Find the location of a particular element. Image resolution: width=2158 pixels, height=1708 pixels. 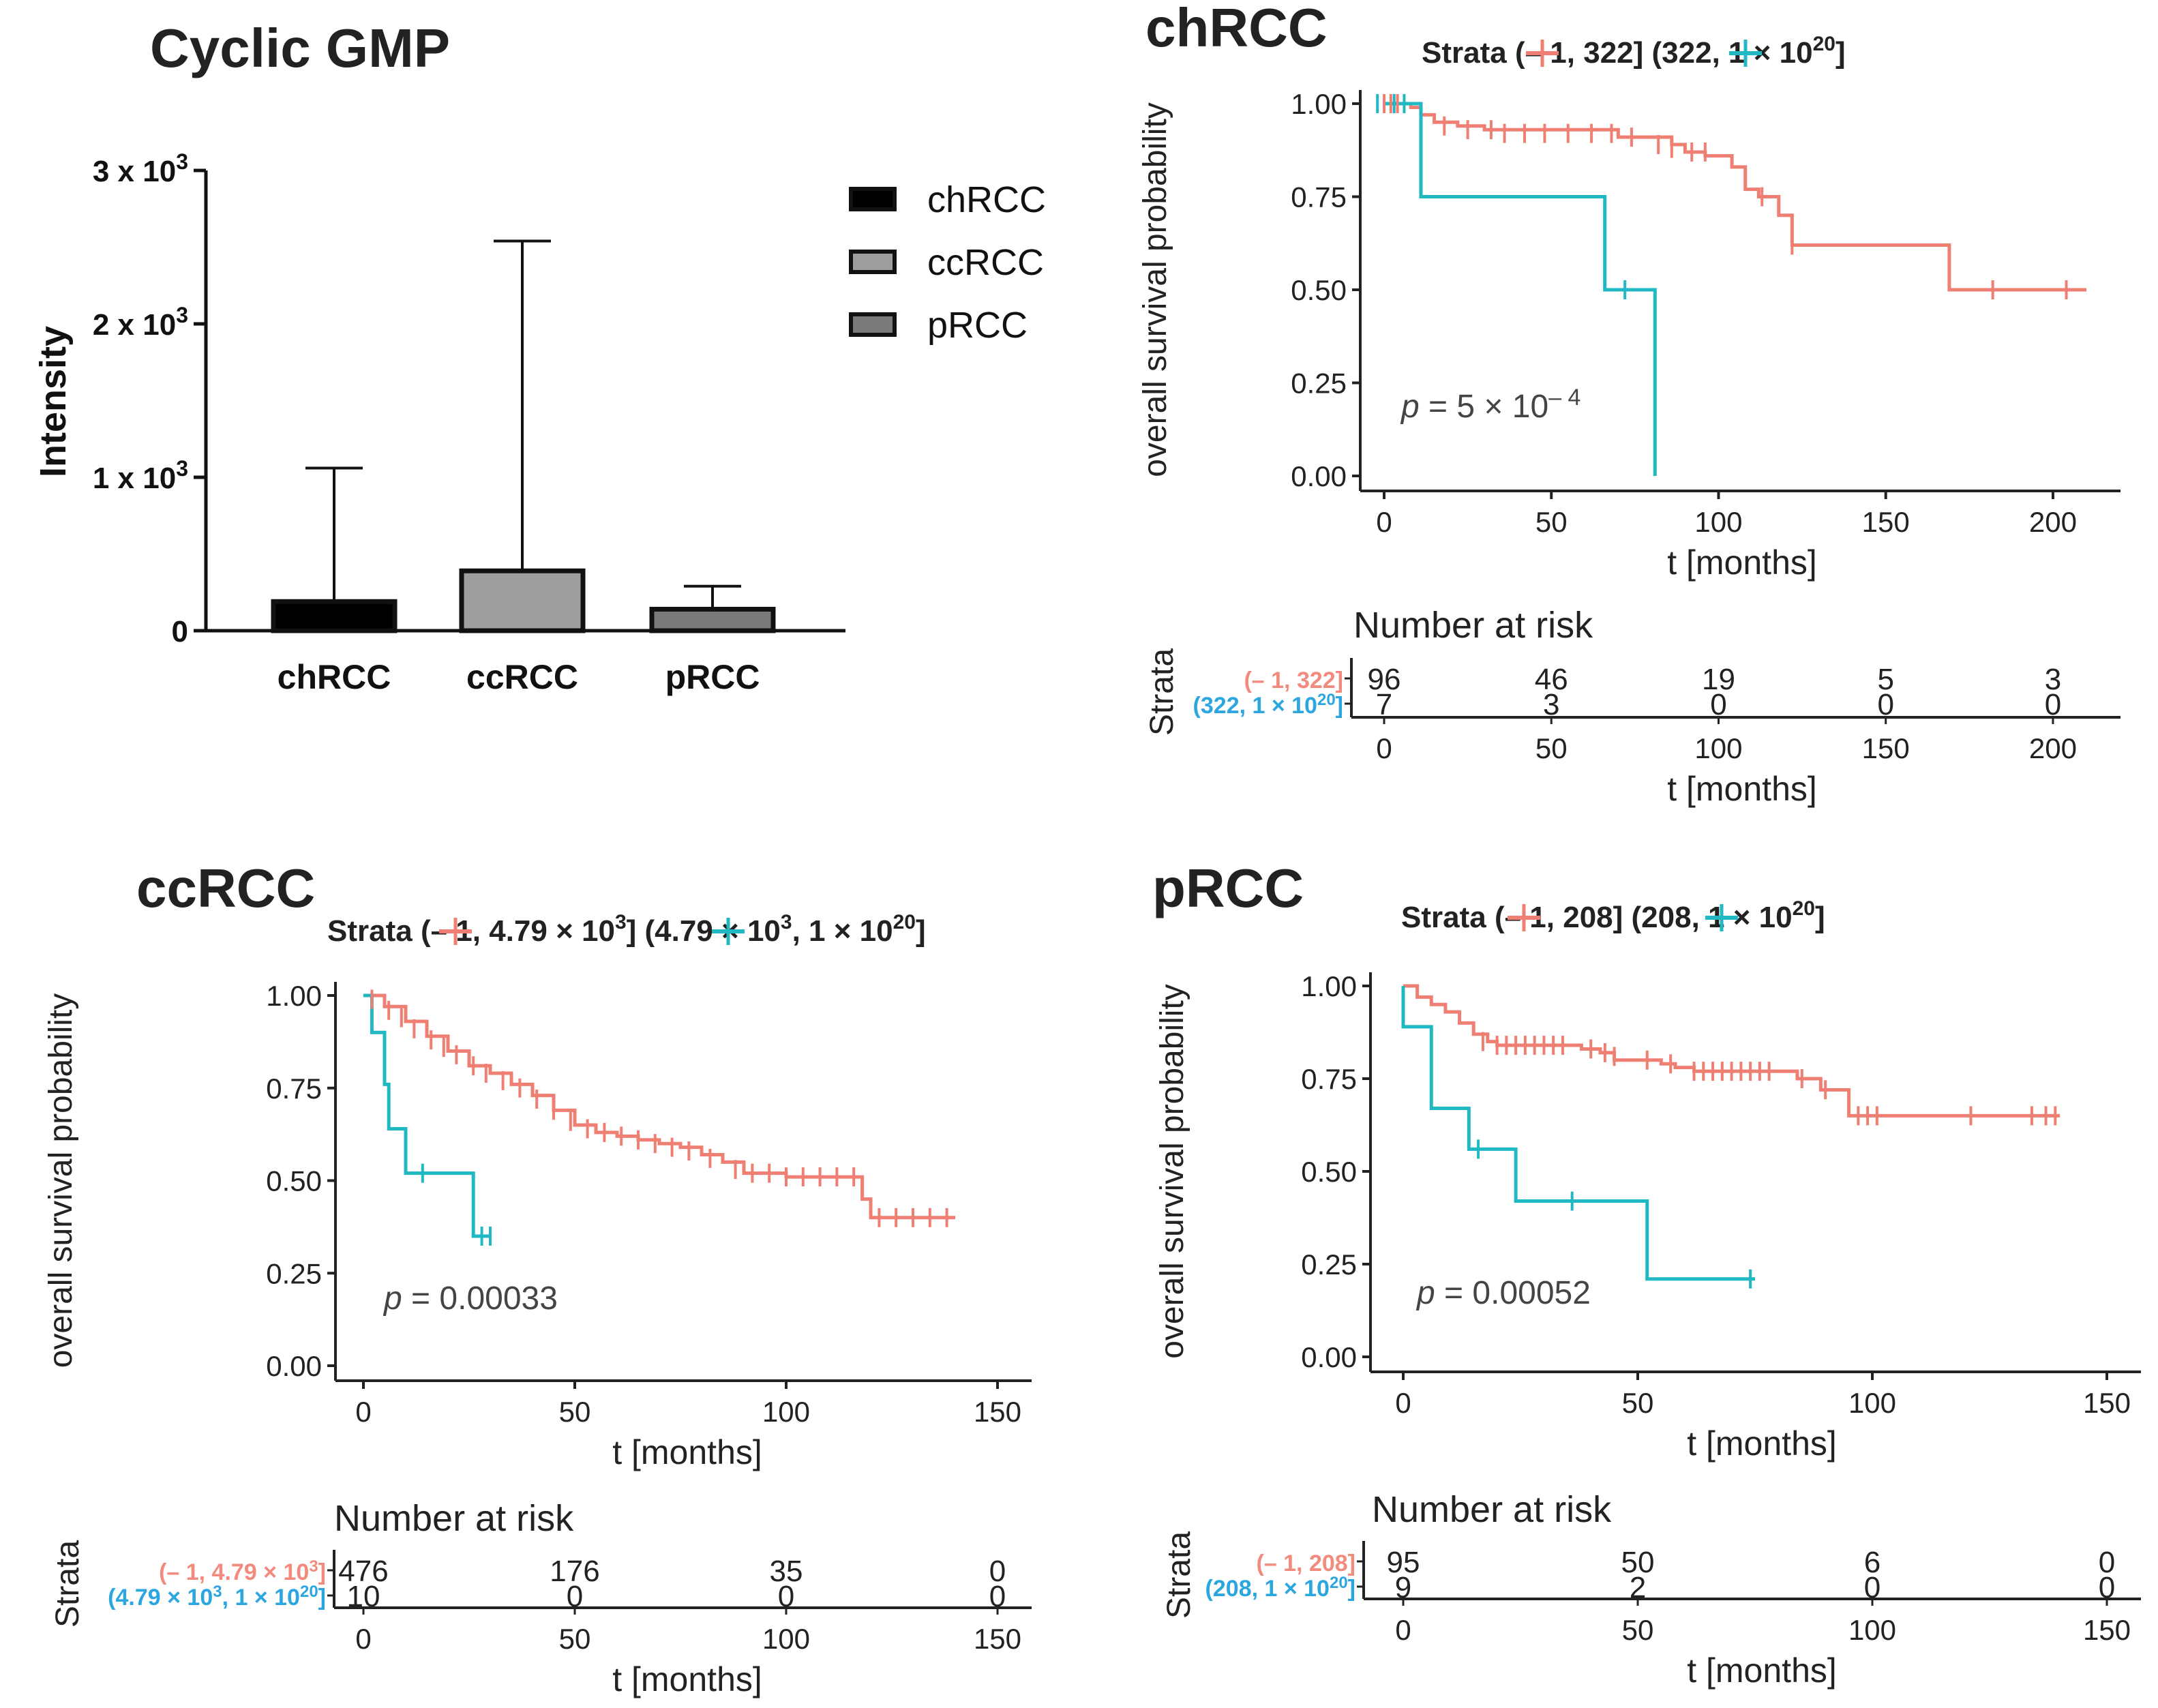

bar-x-tick-label: ccRCC is located at coordinates (522, 677).